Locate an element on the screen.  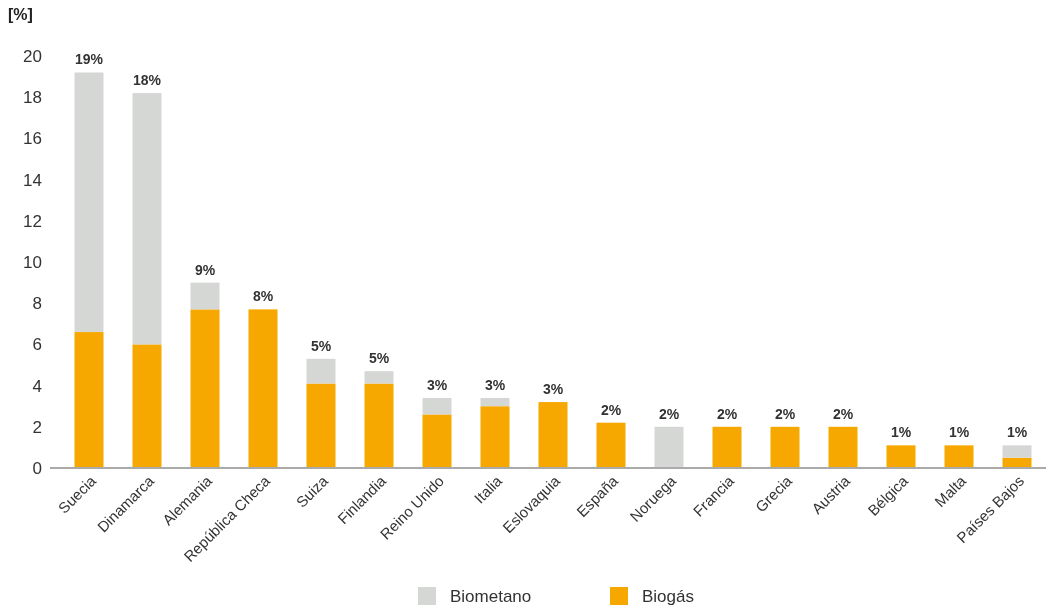
total-label: 18% is located at coordinates (147, 80).